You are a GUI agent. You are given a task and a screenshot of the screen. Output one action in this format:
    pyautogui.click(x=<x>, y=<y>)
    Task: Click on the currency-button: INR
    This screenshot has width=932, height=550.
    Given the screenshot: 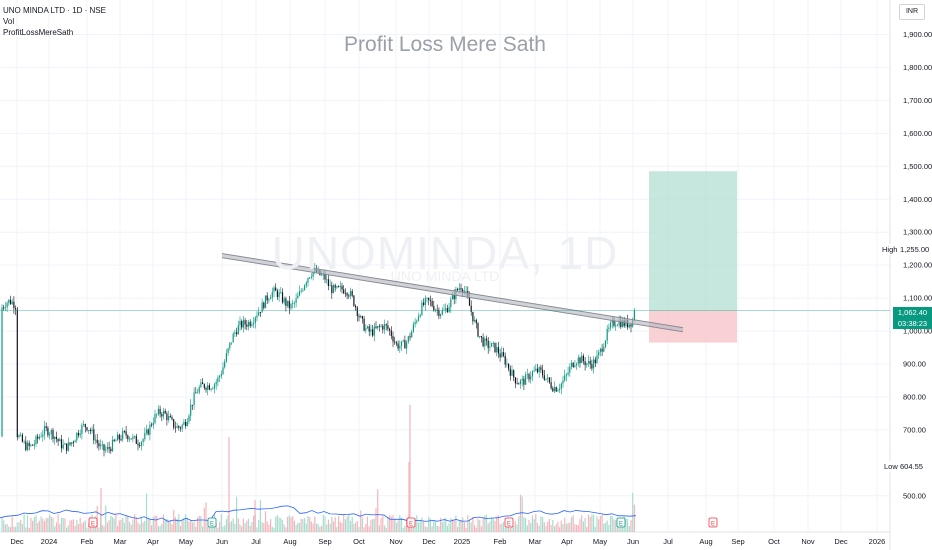 What is the action you would take?
    pyautogui.click(x=912, y=12)
    